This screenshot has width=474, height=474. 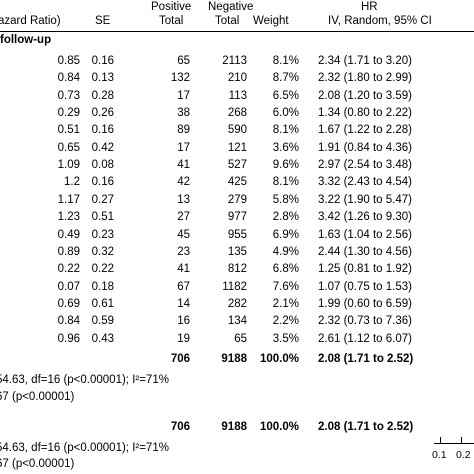 What do you see at coordinates (102, 96) in the screenshot?
I see `row-se: 0.28` at bounding box center [102, 96].